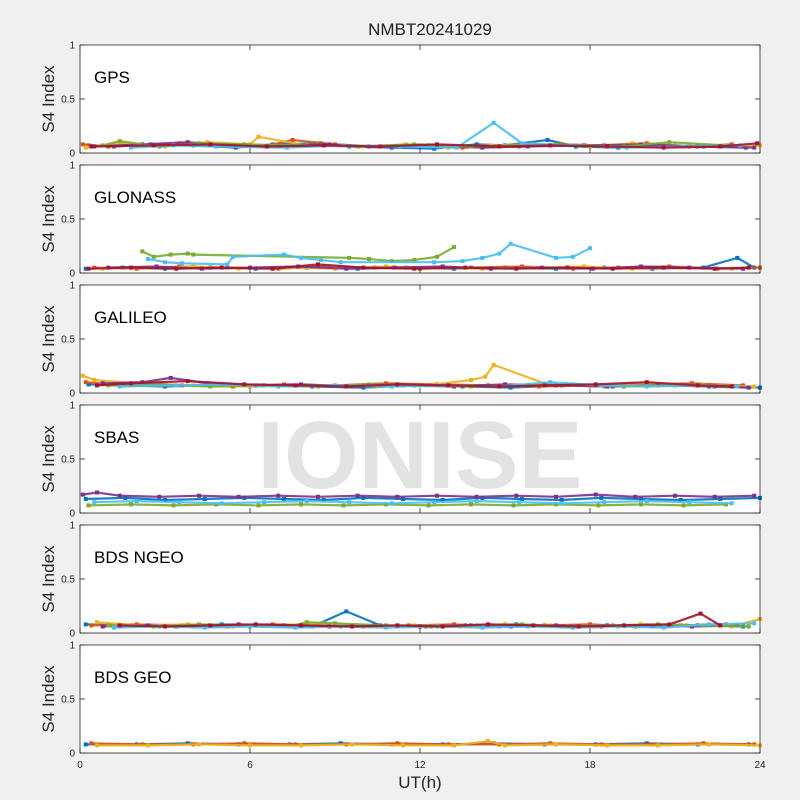  I want to click on panel-bds-ngeo: 0 0.5 1 BDS NGEO S4 Index, so click(400, 580).